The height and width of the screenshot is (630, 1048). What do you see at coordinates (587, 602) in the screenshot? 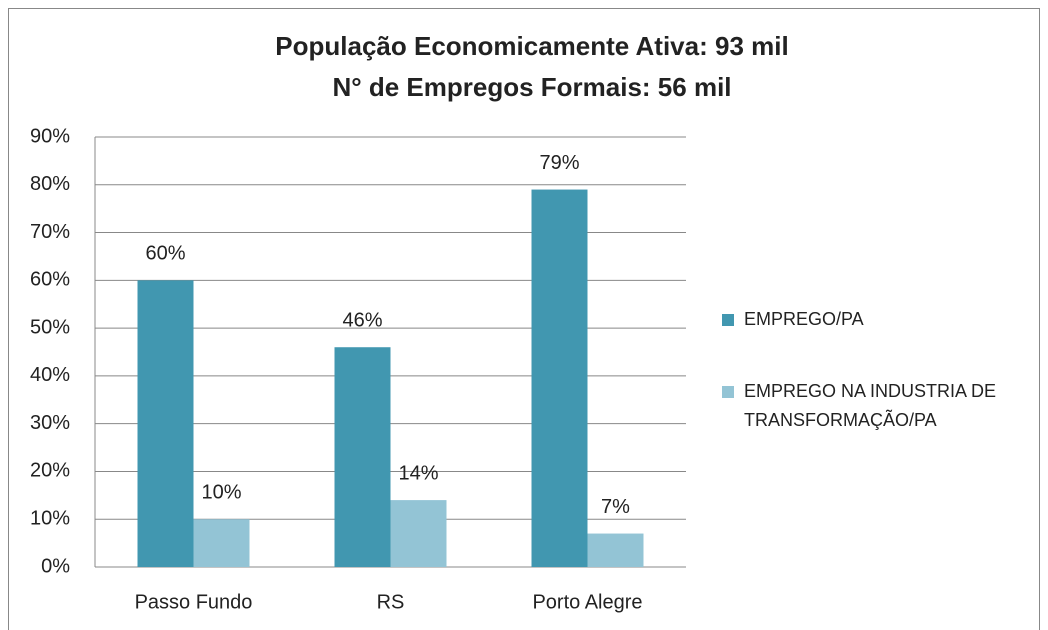
I see `x-tick-label: Porto Alegre` at bounding box center [587, 602].